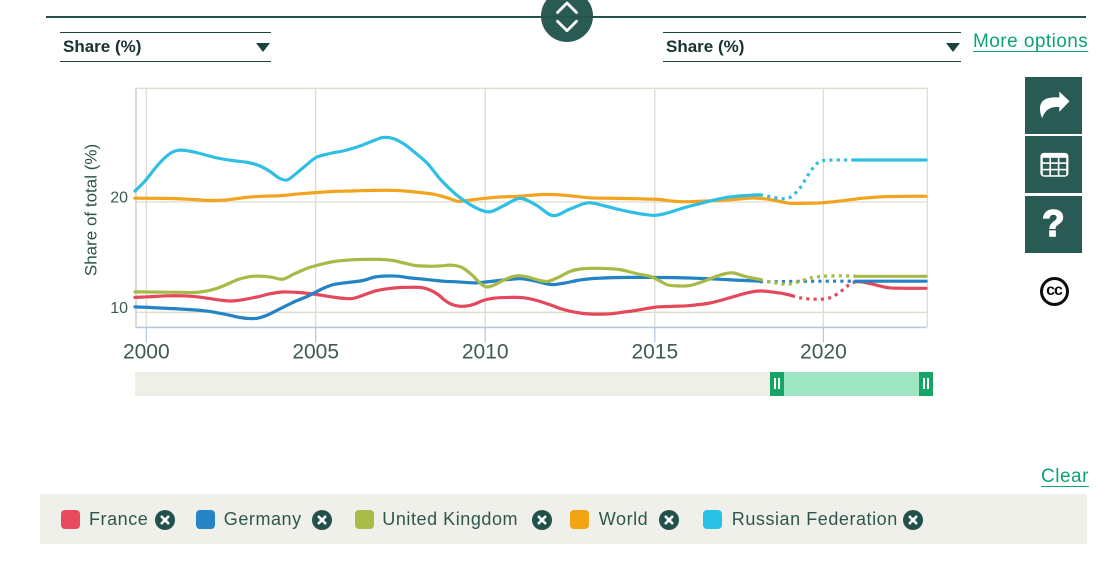 Image resolution: width=1112 pixels, height=574 pixels. Describe the element at coordinates (119, 308) in the screenshot. I see `svg-text: 10` at that location.